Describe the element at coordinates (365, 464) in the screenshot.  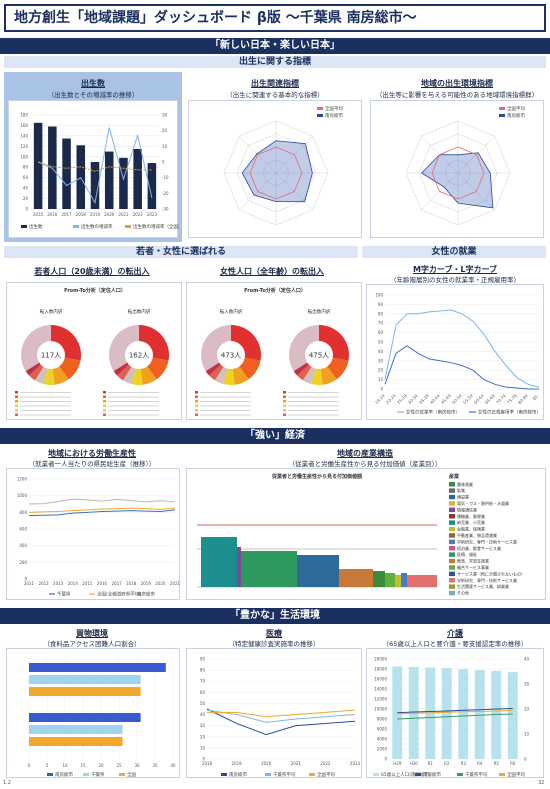
I see `industry-subtitle: （従業者と労働生産性から見る付加価値（産業別））` at that location.